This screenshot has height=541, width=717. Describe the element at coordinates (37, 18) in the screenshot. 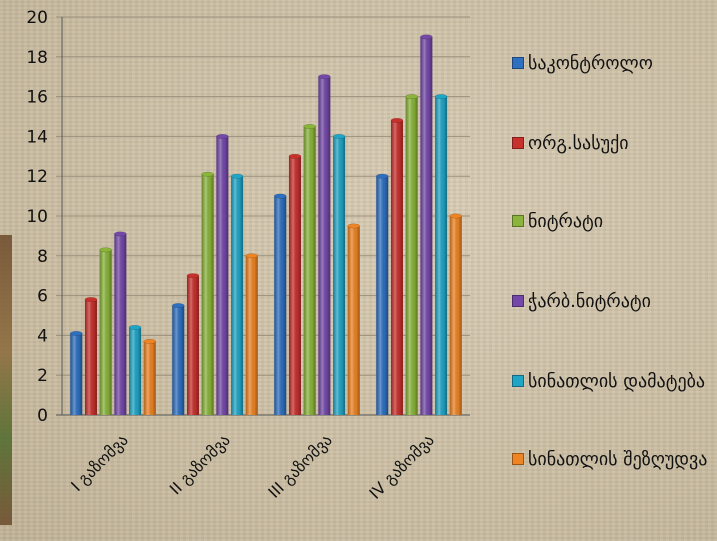

I see `y-tick-label: 20` at that location.